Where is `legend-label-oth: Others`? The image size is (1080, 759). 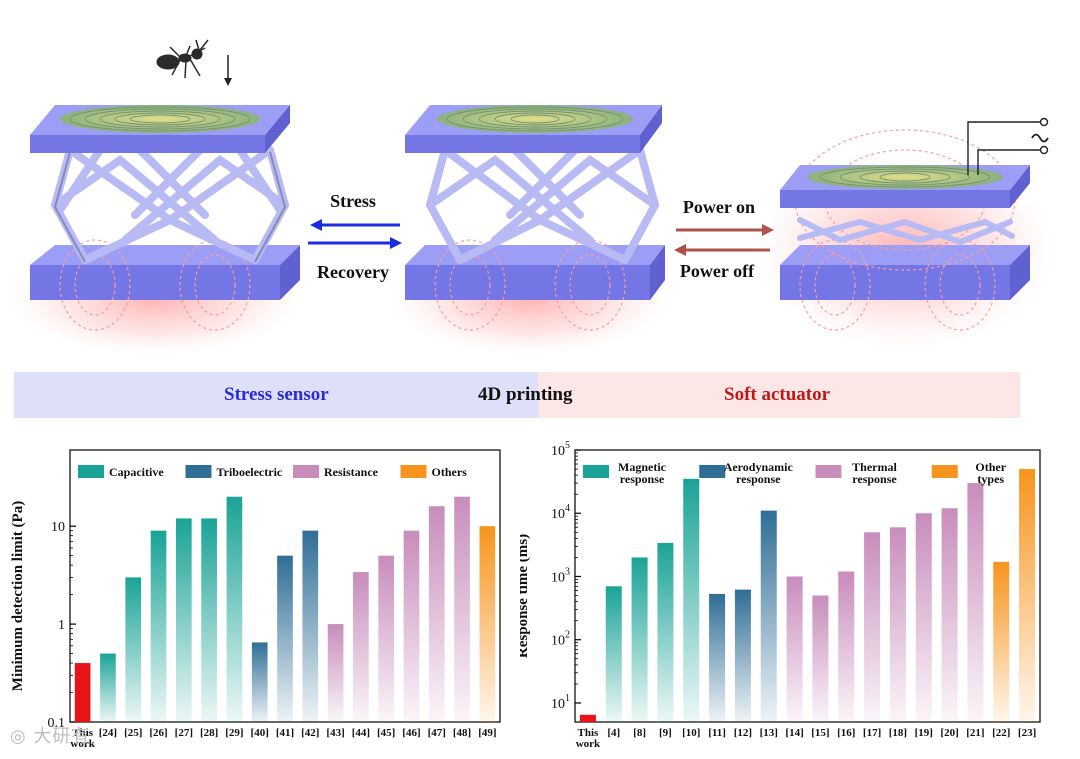
legend-label-oth: Others is located at coordinates (450, 472).